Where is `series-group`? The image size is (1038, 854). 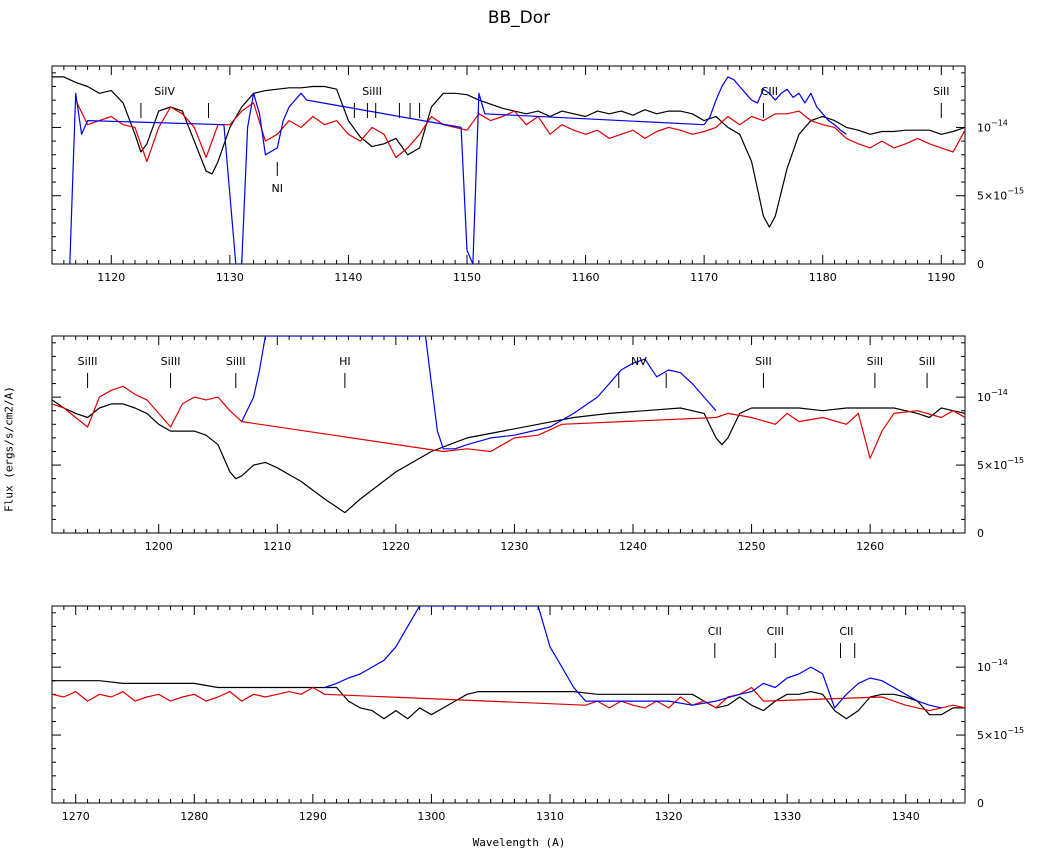
series-group is located at coordinates (508, 663).